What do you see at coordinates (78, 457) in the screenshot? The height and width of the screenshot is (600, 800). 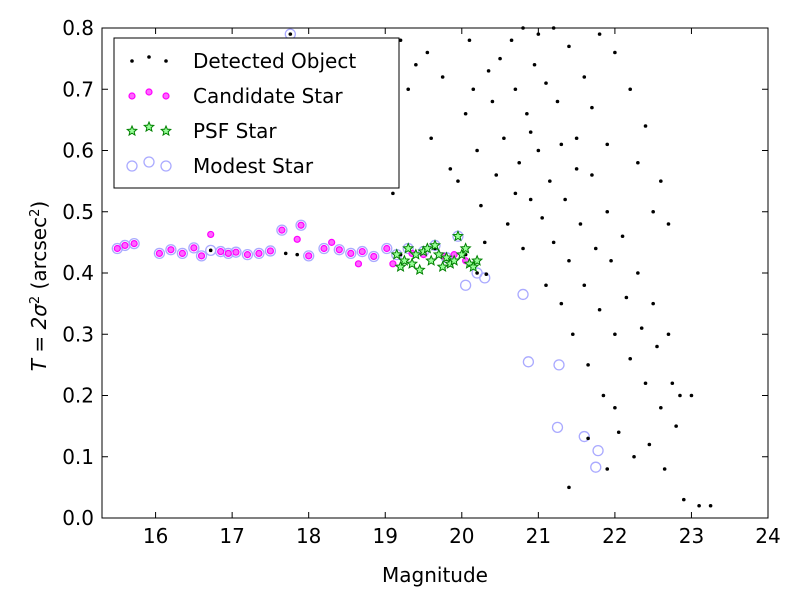 I see `y-tick-label: 0.1` at bounding box center [78, 457].